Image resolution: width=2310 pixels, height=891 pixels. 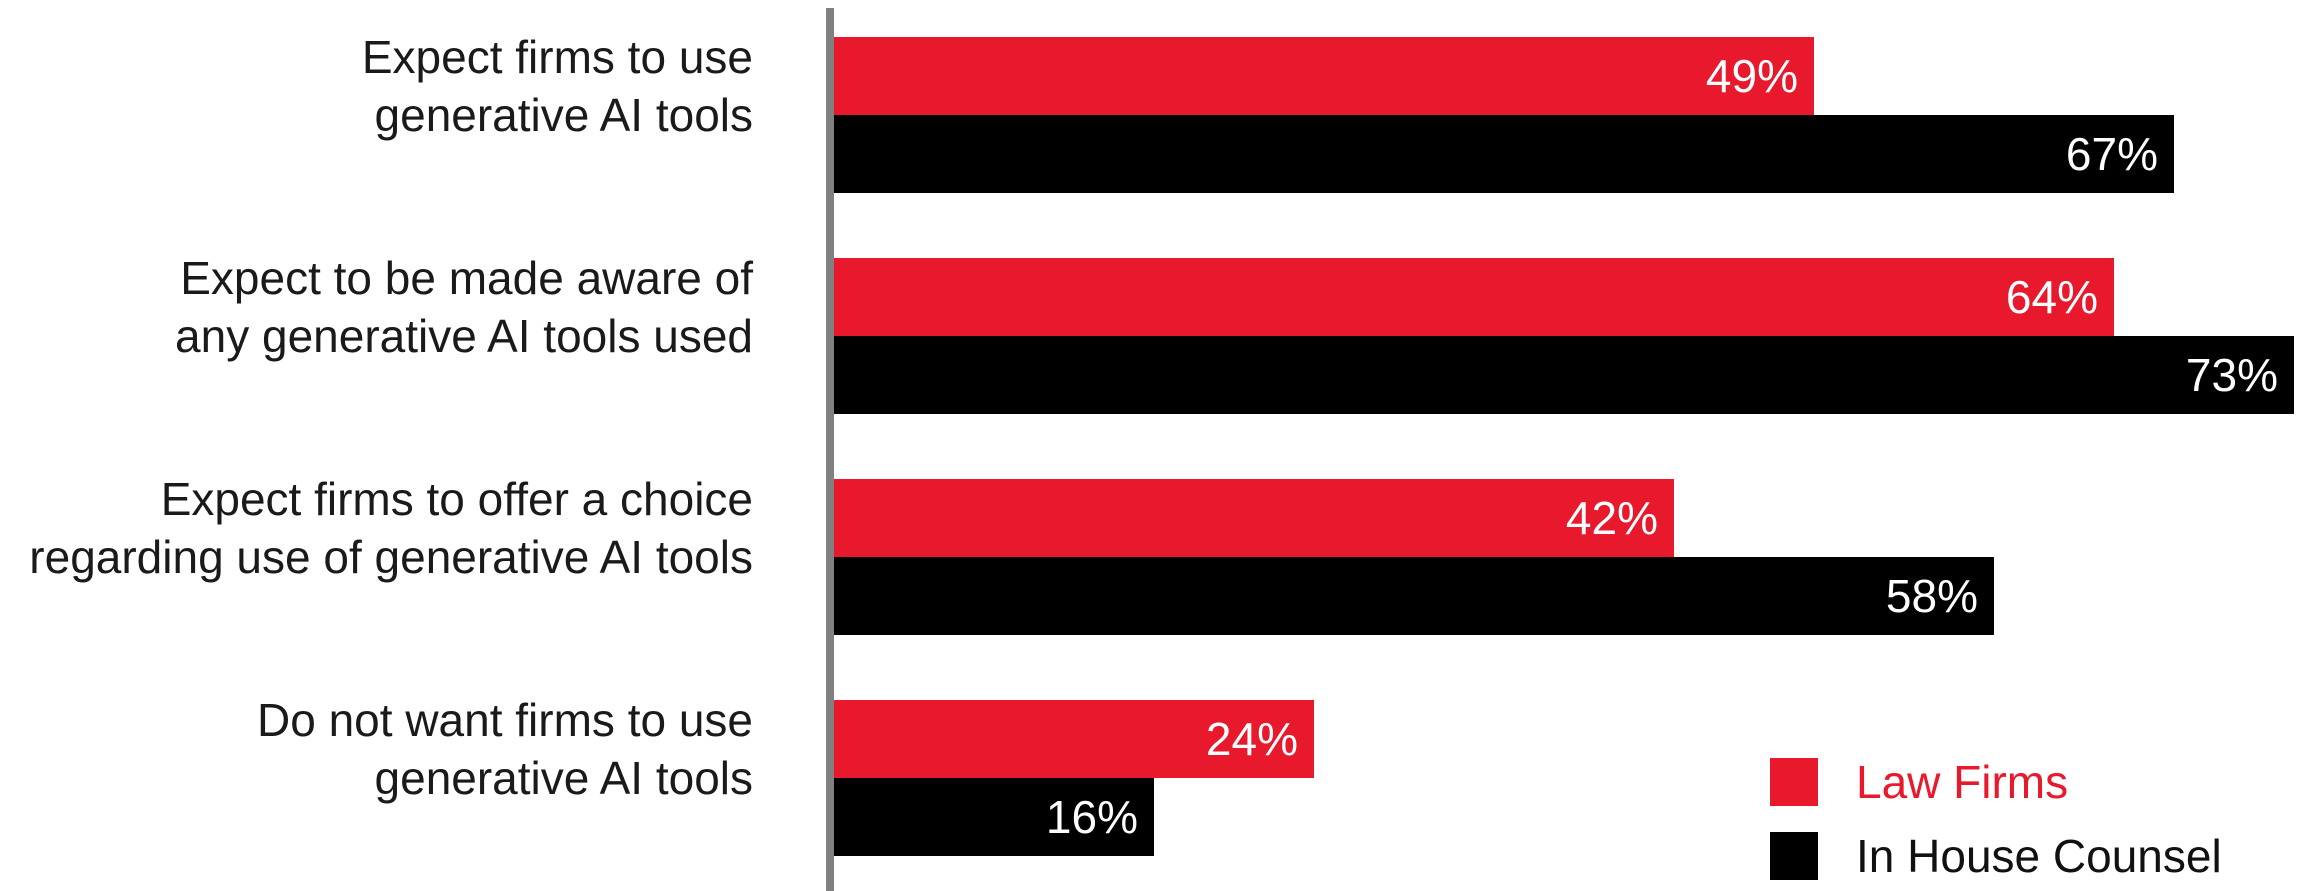 I want to click on legend: Law Firms In House Counsel, so click(x=1996, y=819).